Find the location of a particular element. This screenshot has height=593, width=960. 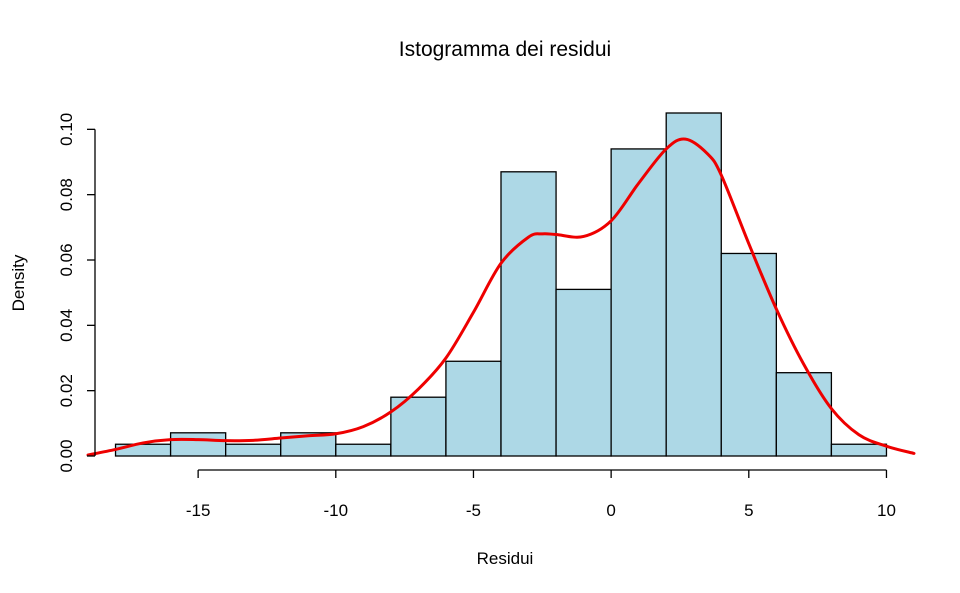

y-axis-label: Density is located at coordinates (18, 282).